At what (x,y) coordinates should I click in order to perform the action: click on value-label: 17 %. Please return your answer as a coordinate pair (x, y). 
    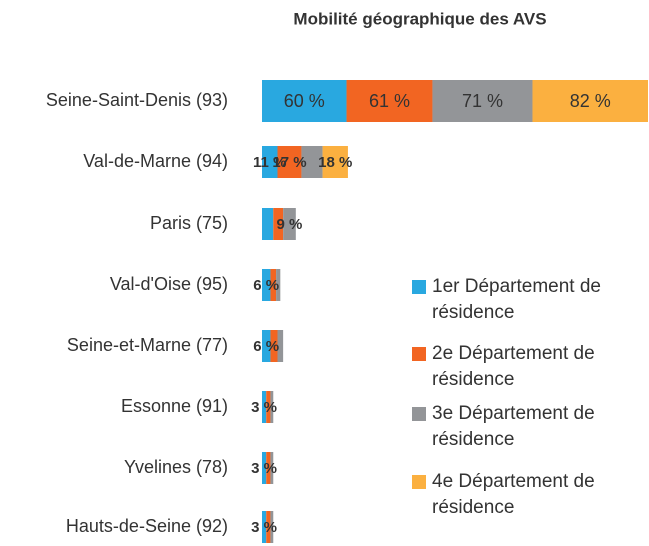
    Looking at the image, I should click on (289, 162).